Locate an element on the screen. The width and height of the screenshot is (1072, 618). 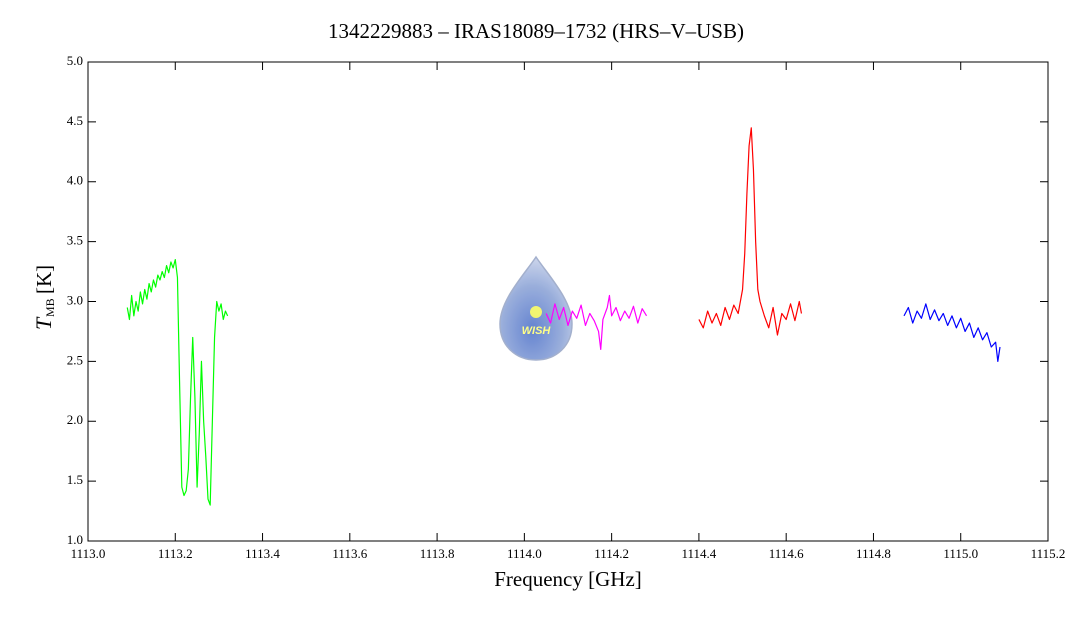
x-tick-label: 1113.6 is located at coordinates (349, 553).